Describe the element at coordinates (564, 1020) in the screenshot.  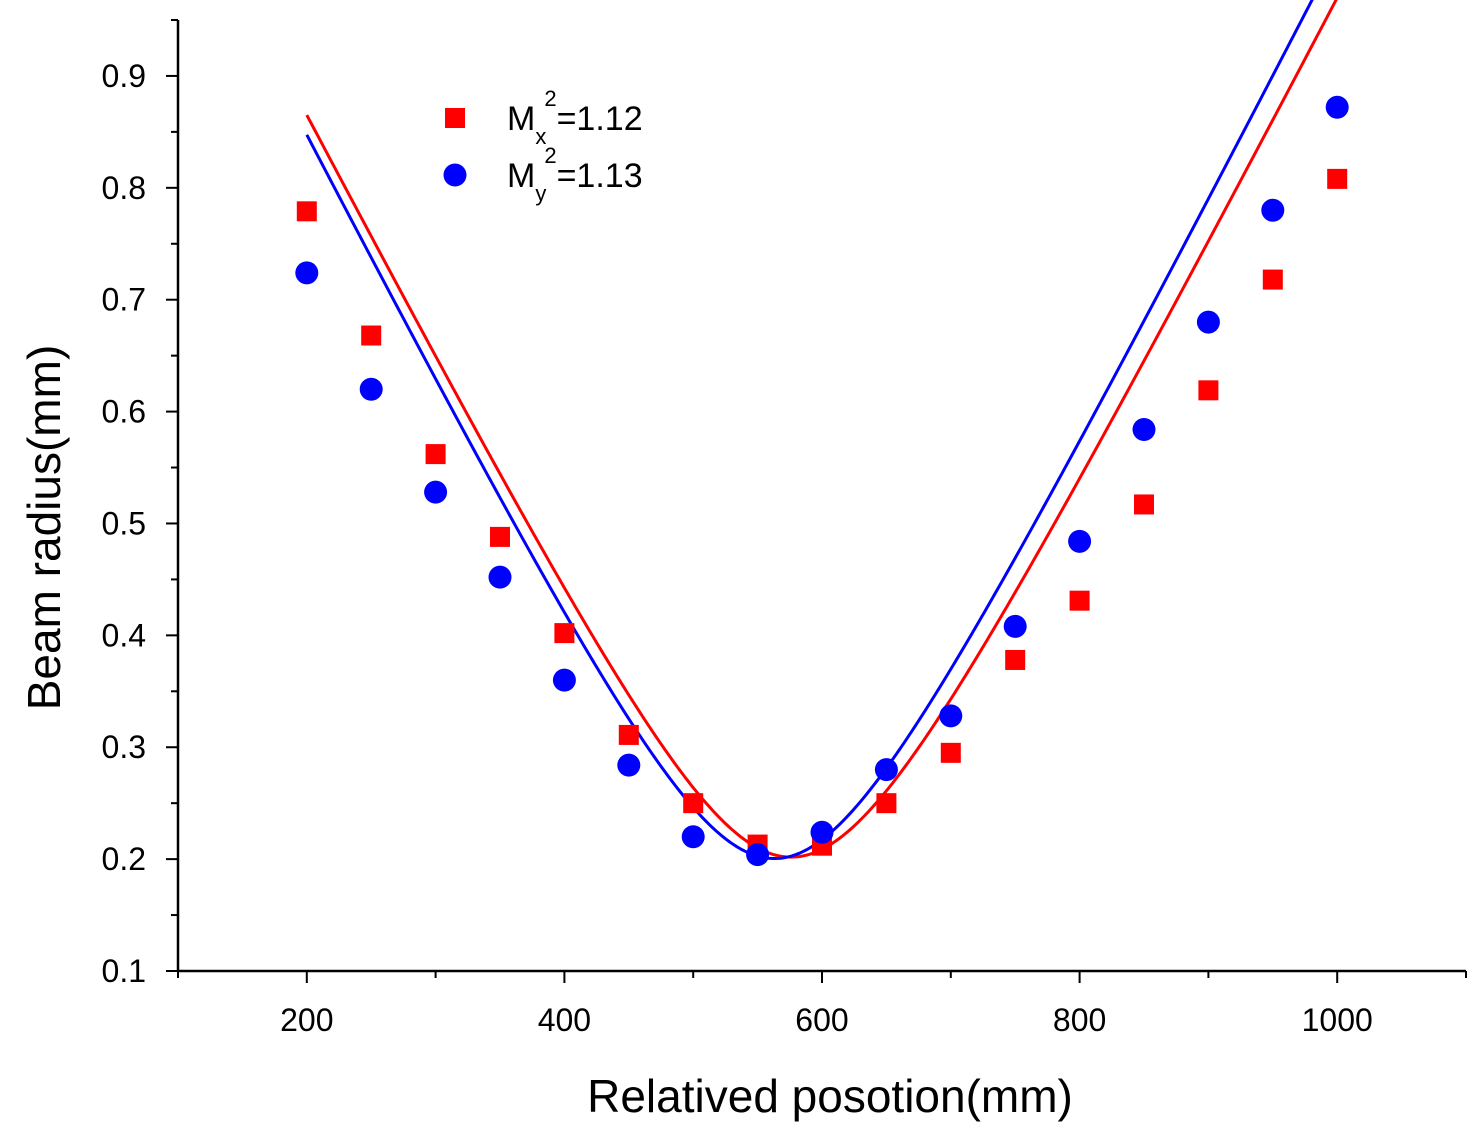
I see `x-tick-label: 400` at that location.